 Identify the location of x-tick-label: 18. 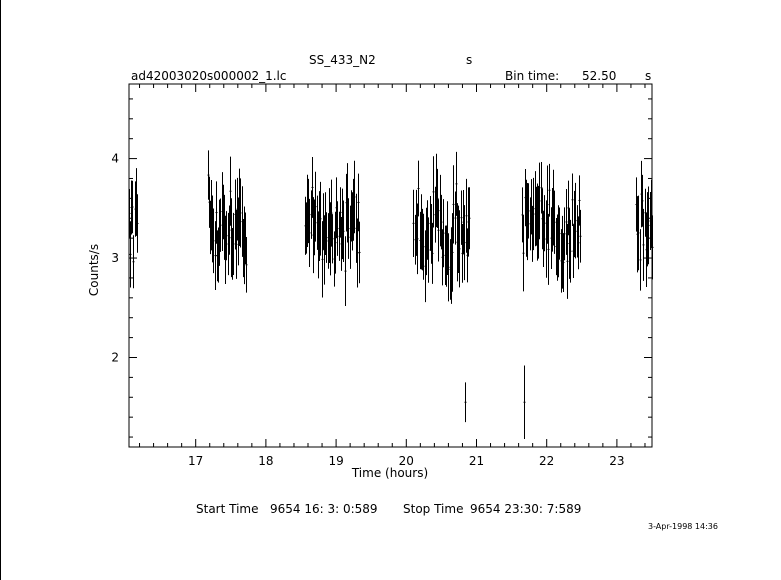
(265, 461).